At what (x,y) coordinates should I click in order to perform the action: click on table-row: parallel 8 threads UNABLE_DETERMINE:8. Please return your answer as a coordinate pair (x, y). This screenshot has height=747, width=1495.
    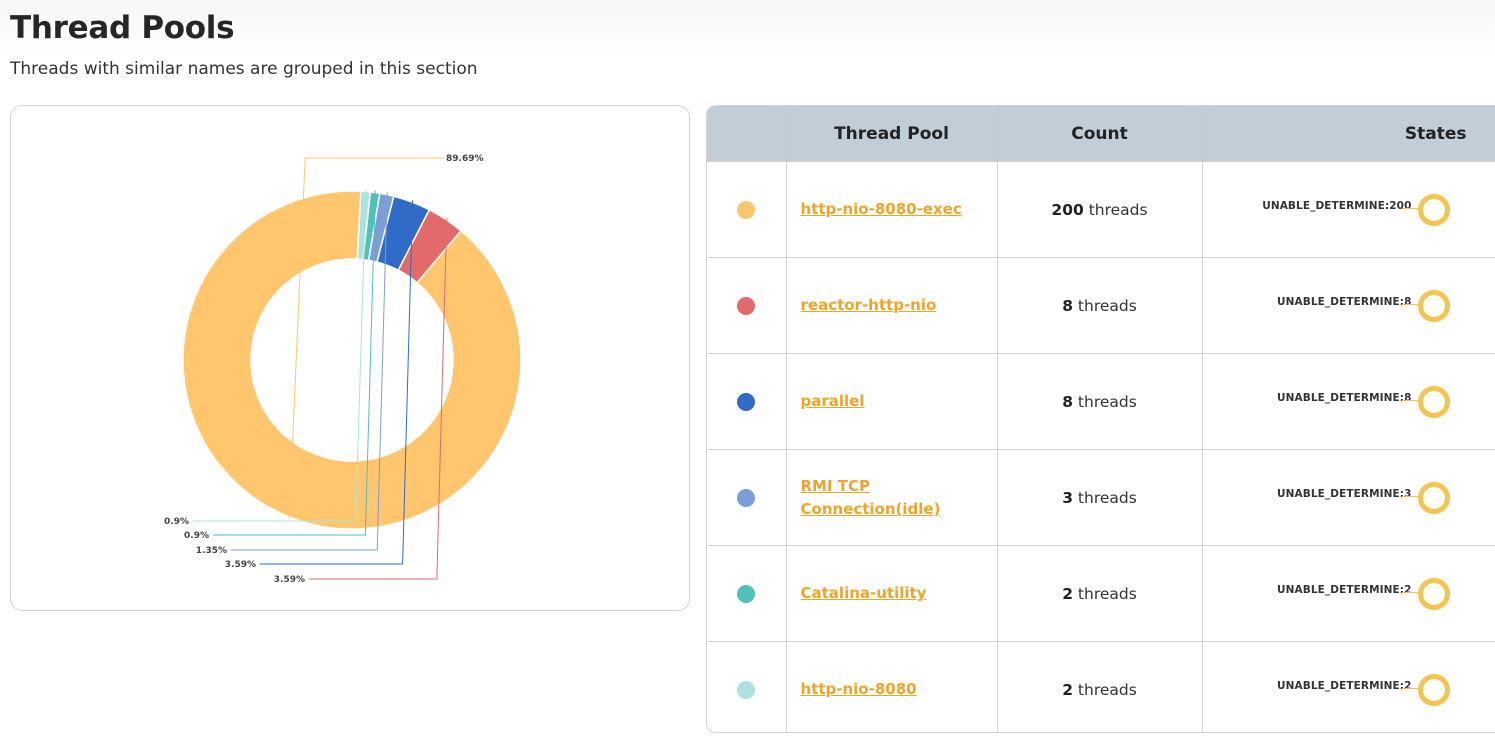
    Looking at the image, I should click on (1101, 401).